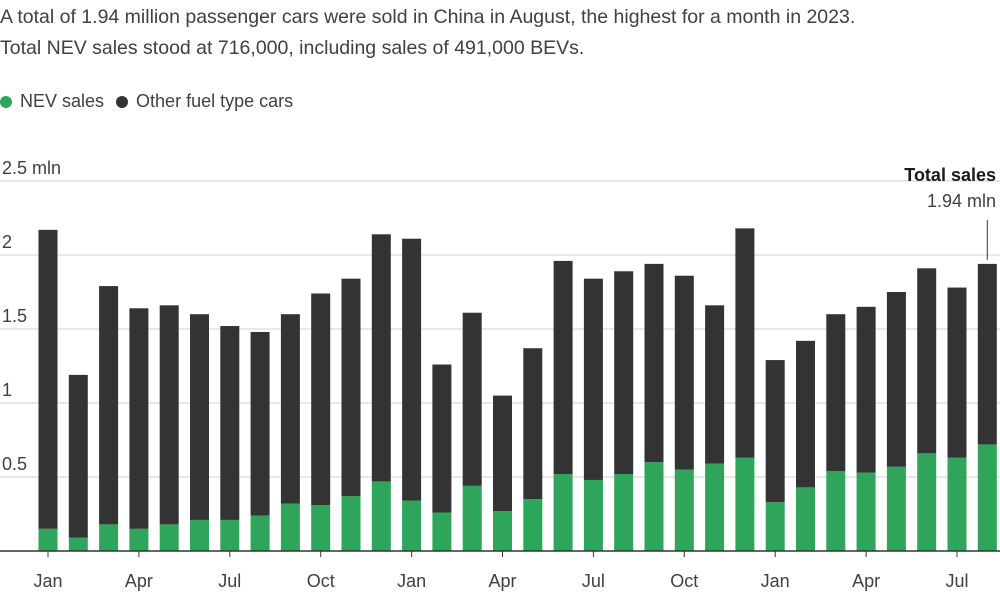  I want to click on annotation-title: Total sales, so click(950, 175).